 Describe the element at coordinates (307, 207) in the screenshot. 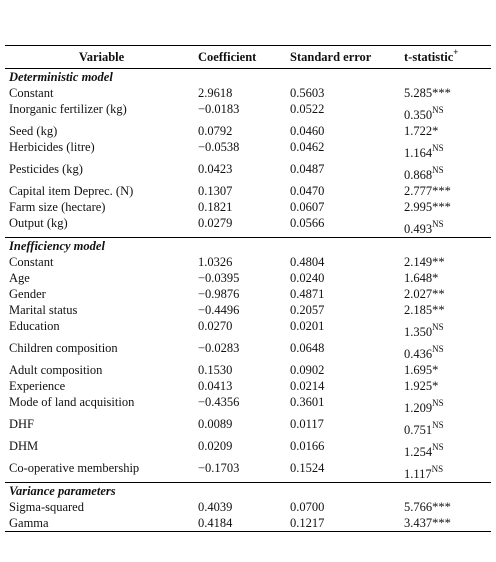

I see `standard-error-cell: 0.0607` at that location.